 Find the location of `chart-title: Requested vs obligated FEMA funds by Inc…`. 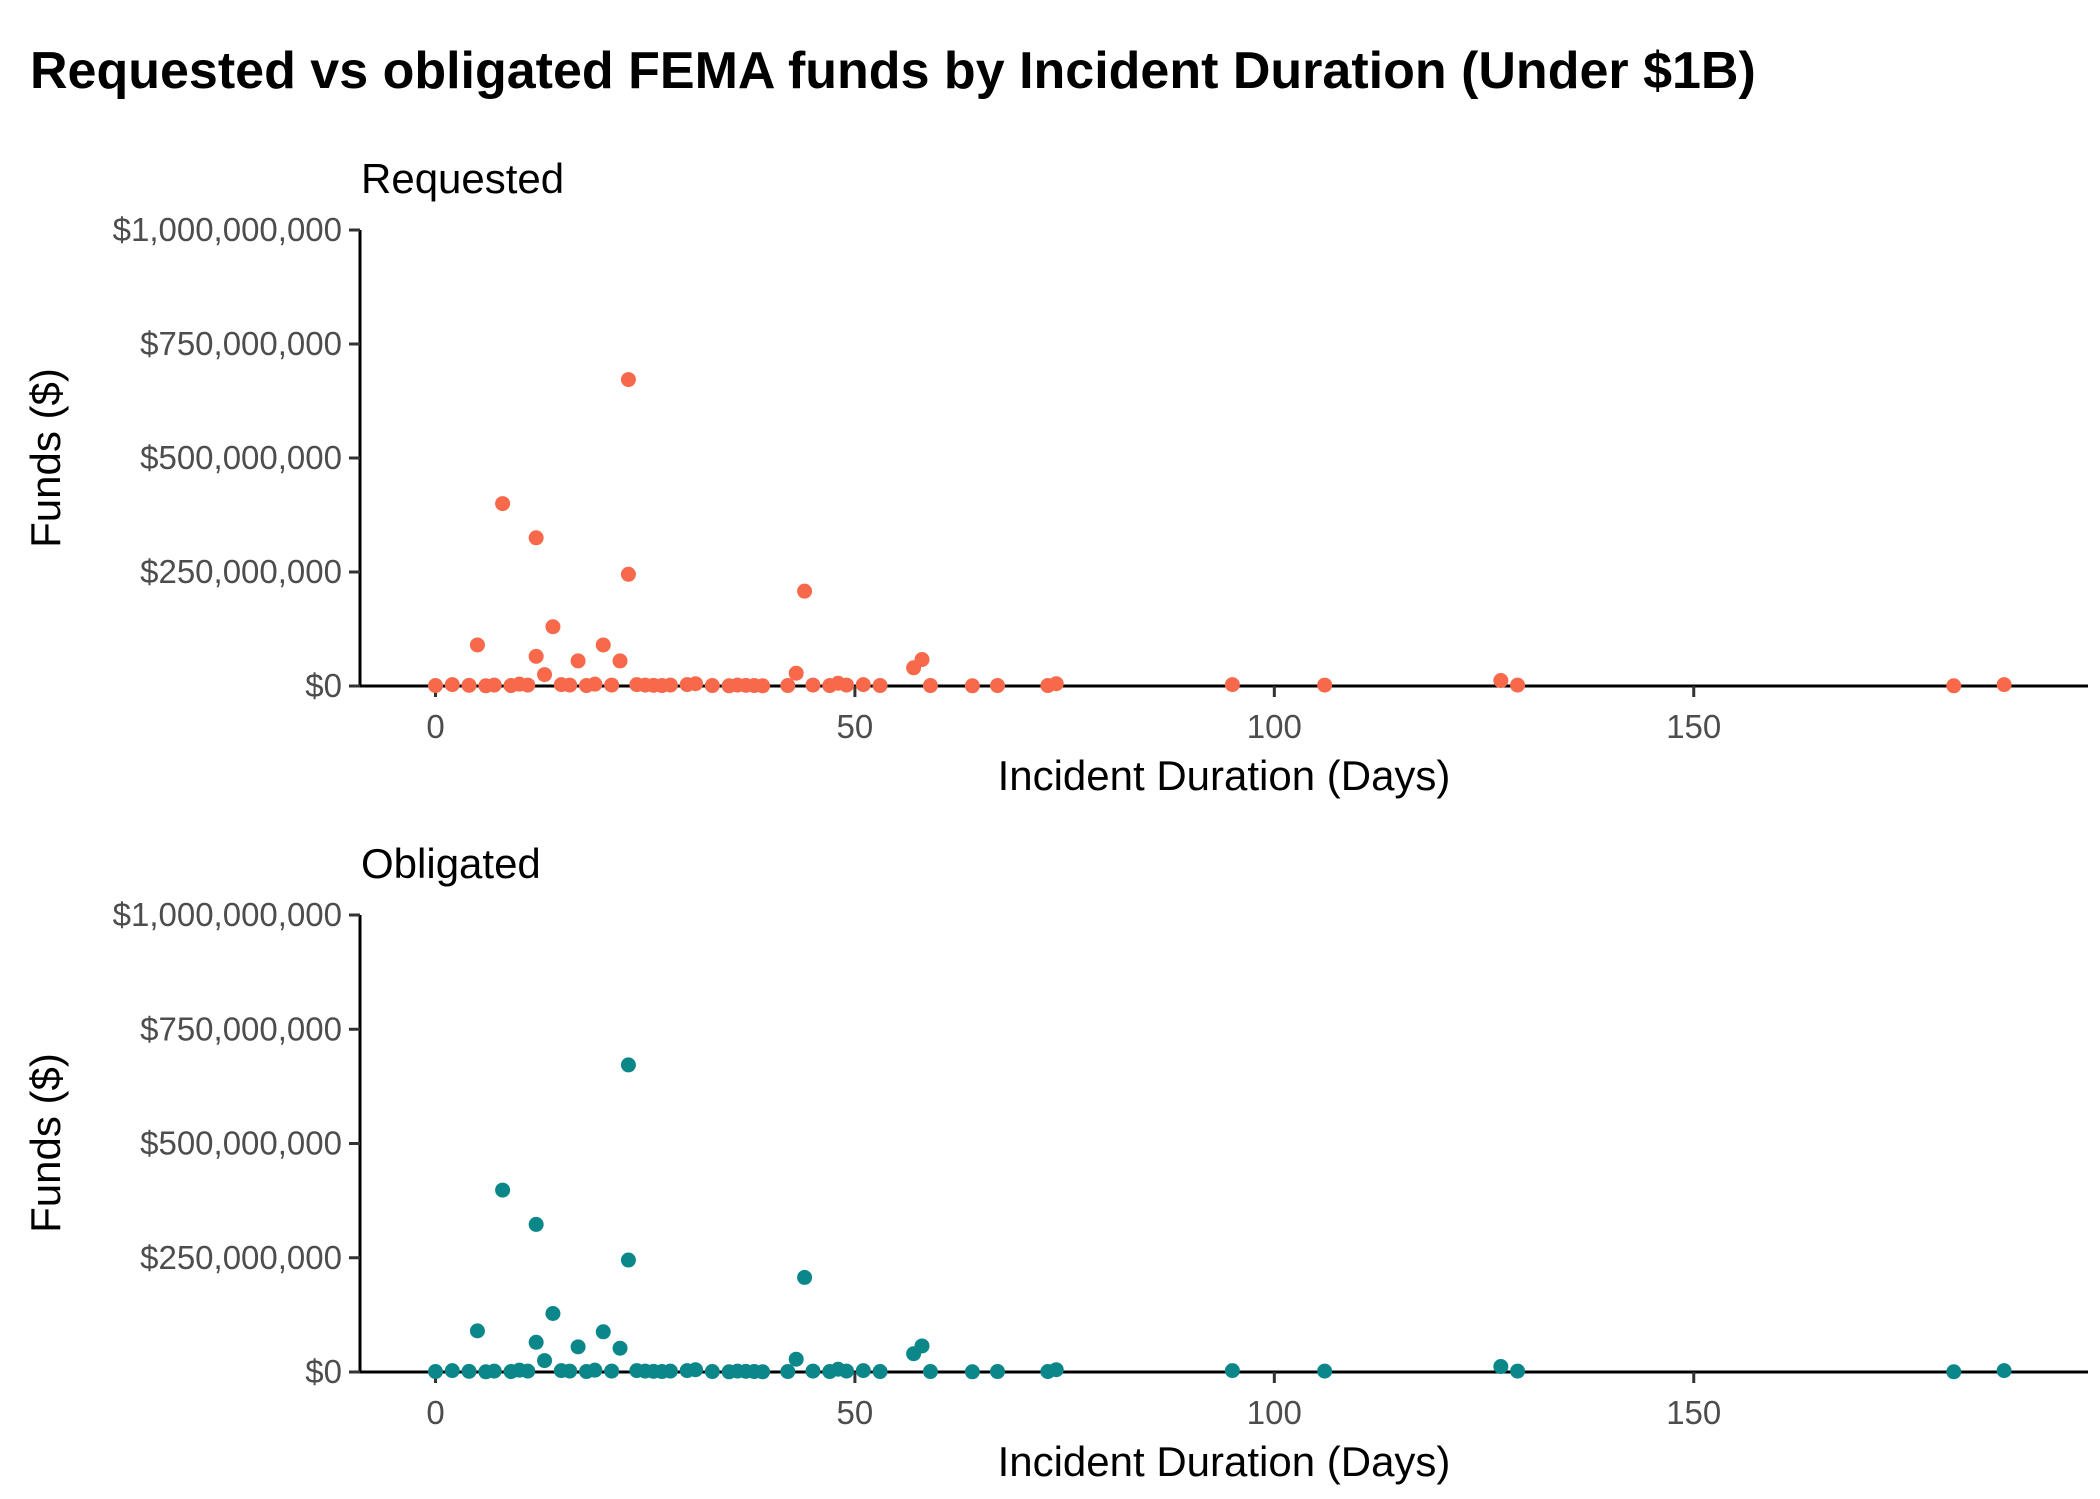

chart-title: Requested vs obligated FEMA funds by Inc… is located at coordinates (893, 71).